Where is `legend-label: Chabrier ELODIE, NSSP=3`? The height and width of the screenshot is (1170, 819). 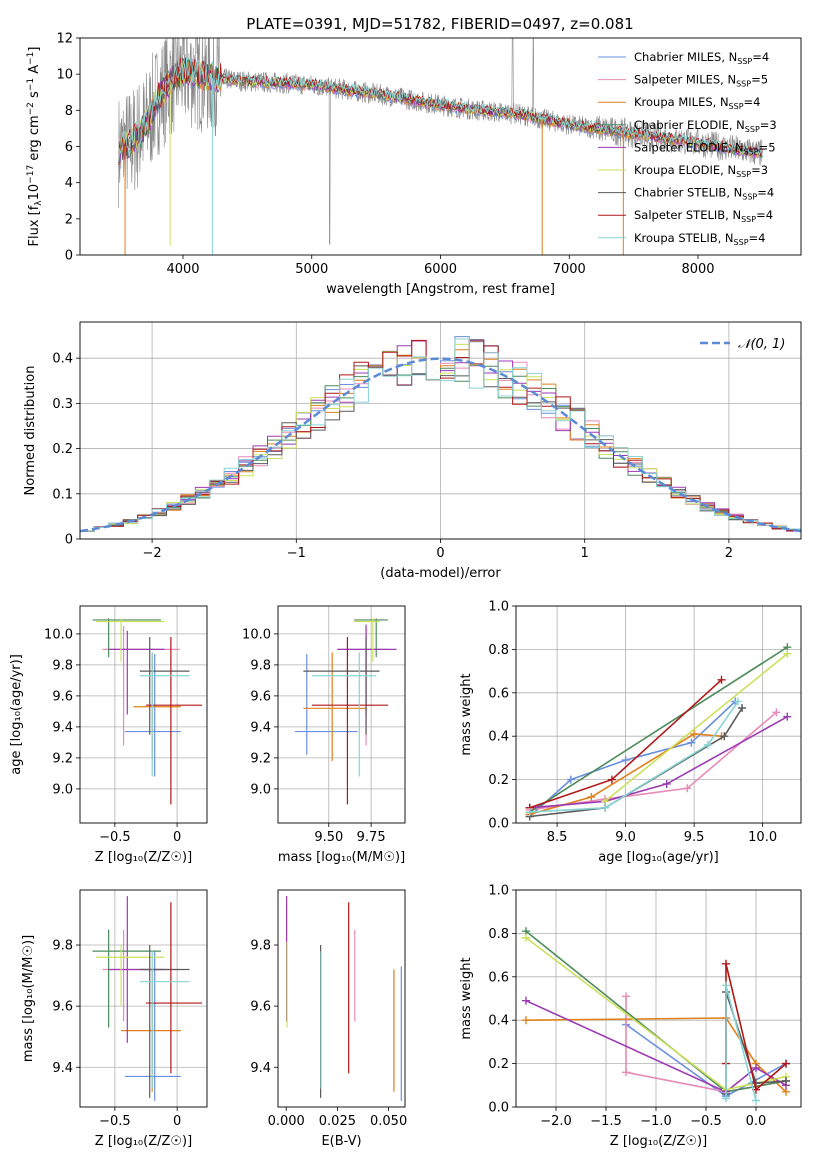
legend-label: Chabrier ELODIE, NSSP=3 is located at coordinates (705, 126).